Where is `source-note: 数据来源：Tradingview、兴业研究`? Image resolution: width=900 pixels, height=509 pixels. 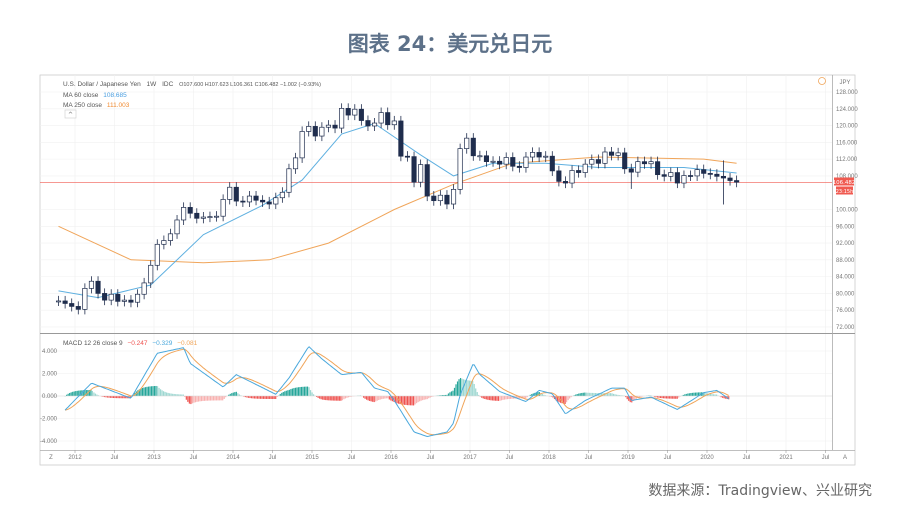
source-note: 数据来源：Tradingview、兴业研究 is located at coordinates (760, 491).